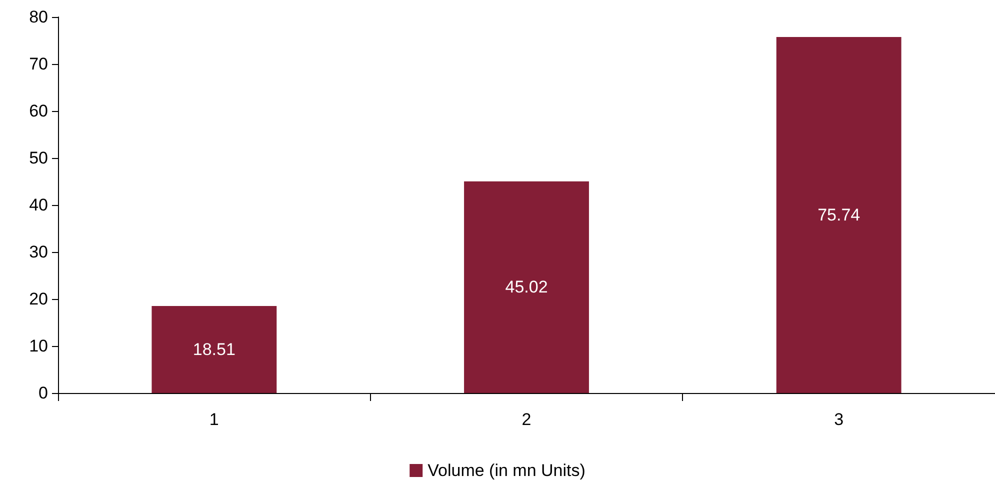 The height and width of the screenshot is (488, 995). I want to click on x-tick-label: 3, so click(839, 419).